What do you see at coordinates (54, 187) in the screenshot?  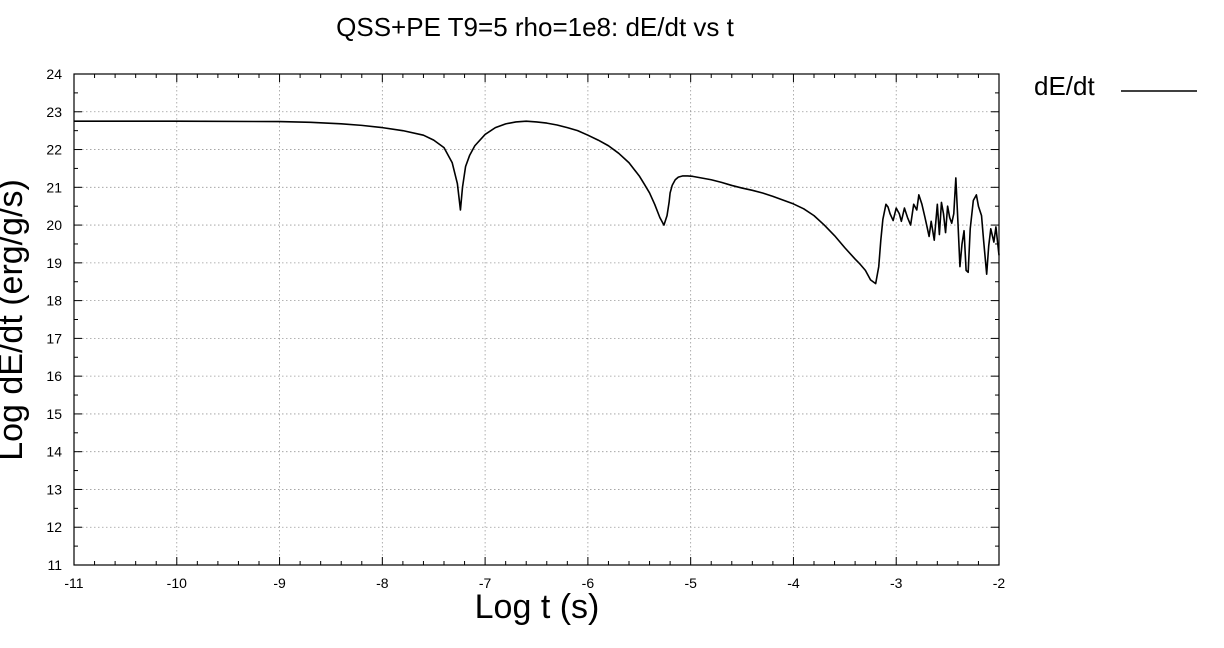 I see `y-tick-label: 21` at bounding box center [54, 187].